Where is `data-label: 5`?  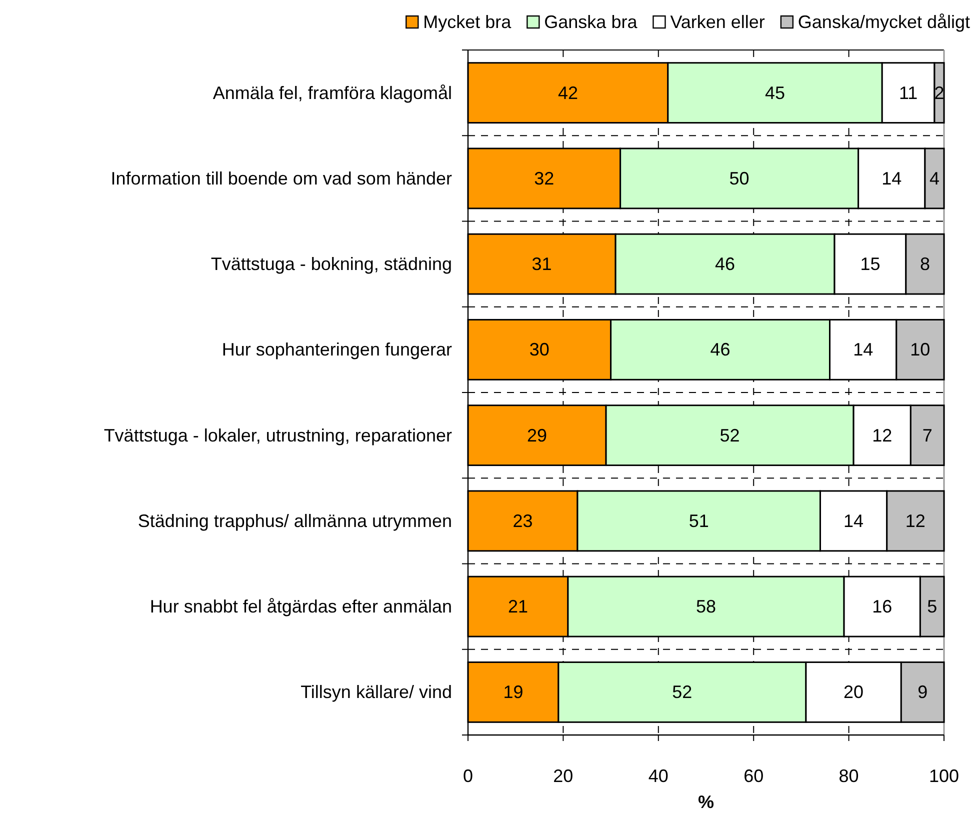 data-label: 5 is located at coordinates (932, 606).